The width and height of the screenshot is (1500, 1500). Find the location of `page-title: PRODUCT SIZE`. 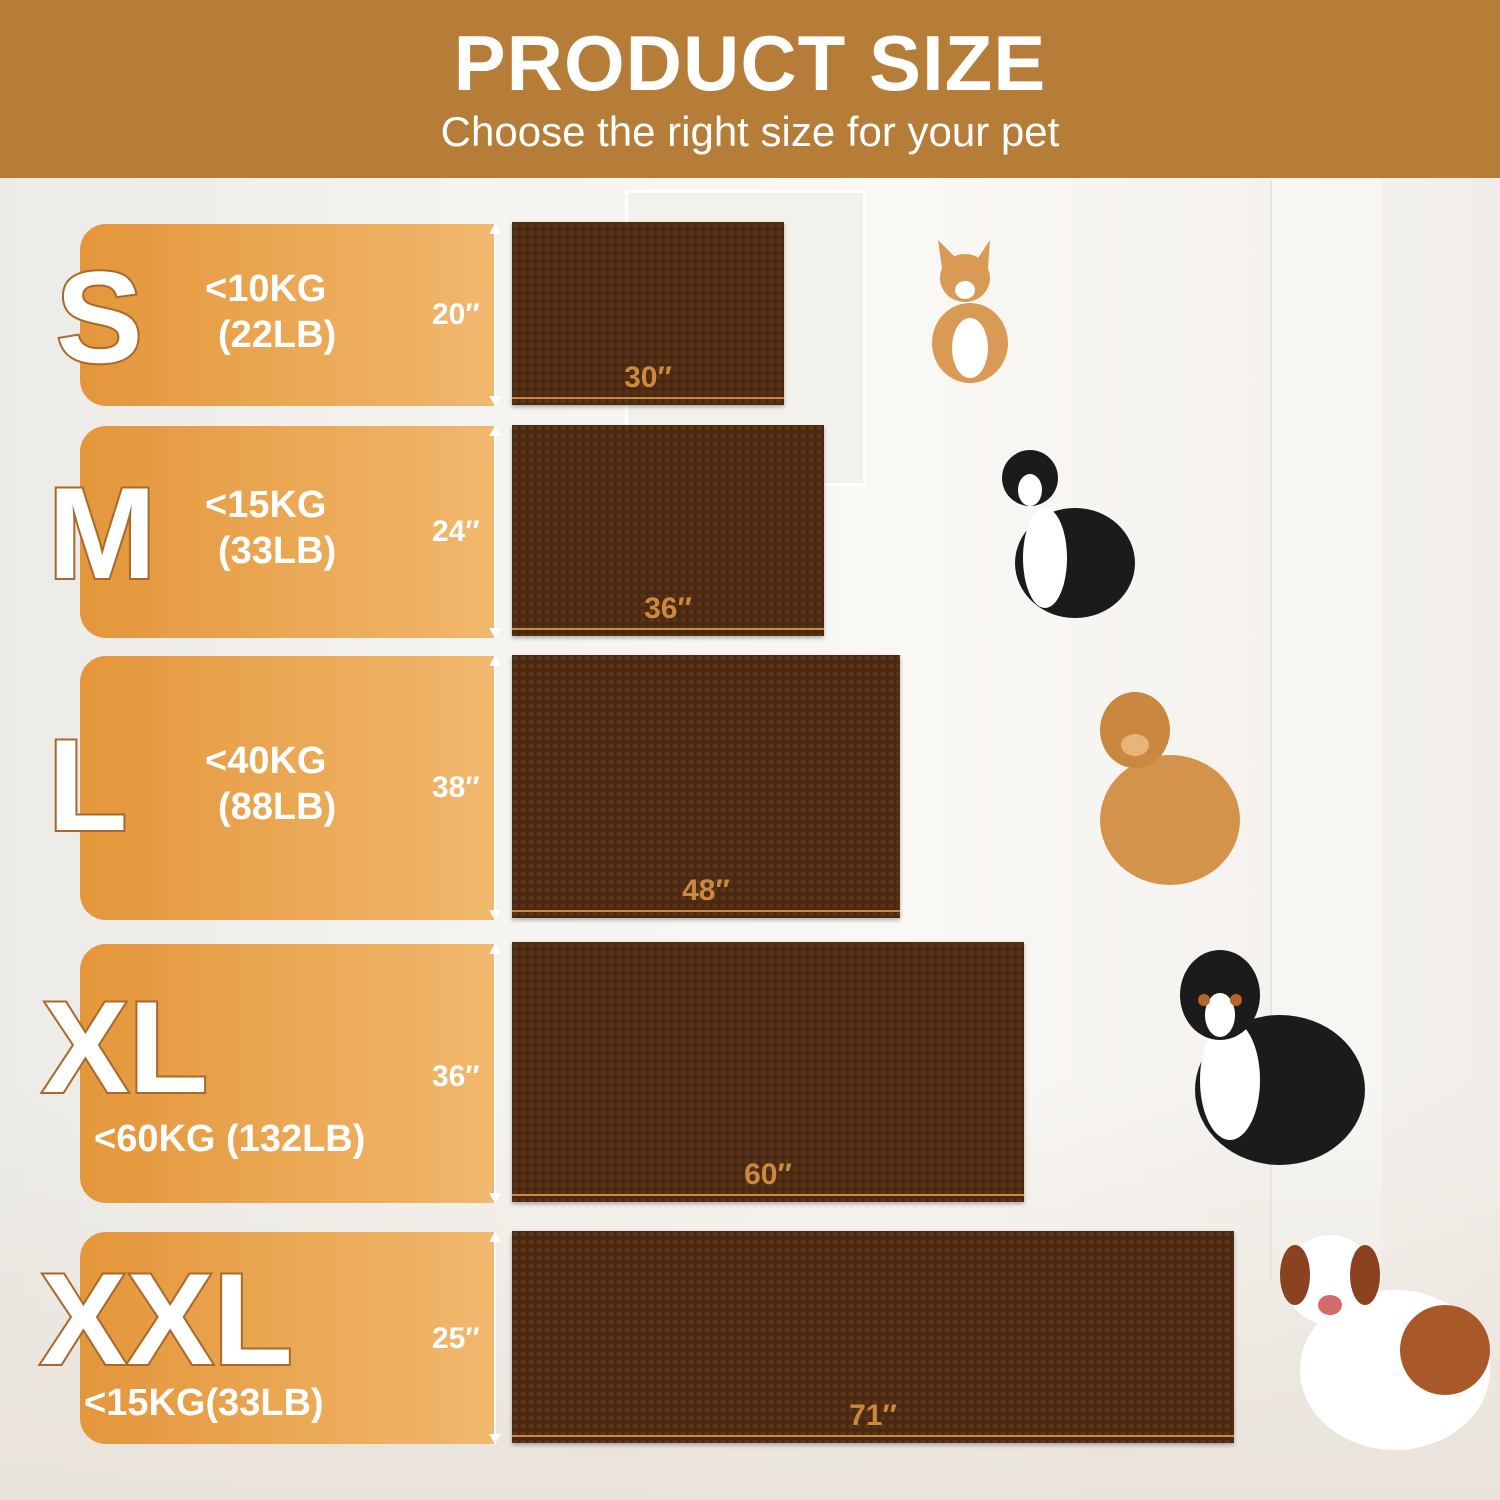

page-title: PRODUCT SIZE is located at coordinates (750, 63).